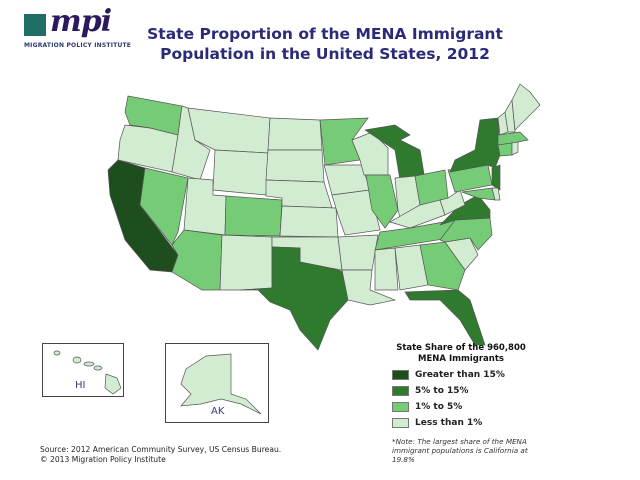  What do you see at coordinates (80, 385) in the screenshot?
I see `hawaii-label: HI` at bounding box center [80, 385].